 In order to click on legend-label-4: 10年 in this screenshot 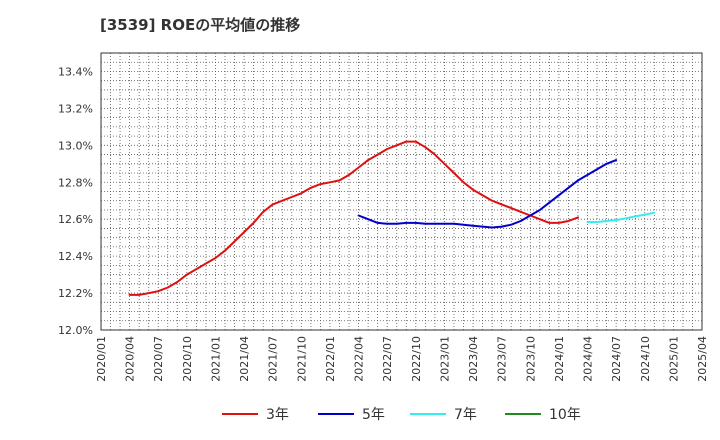, I will do `click(565, 415)`.